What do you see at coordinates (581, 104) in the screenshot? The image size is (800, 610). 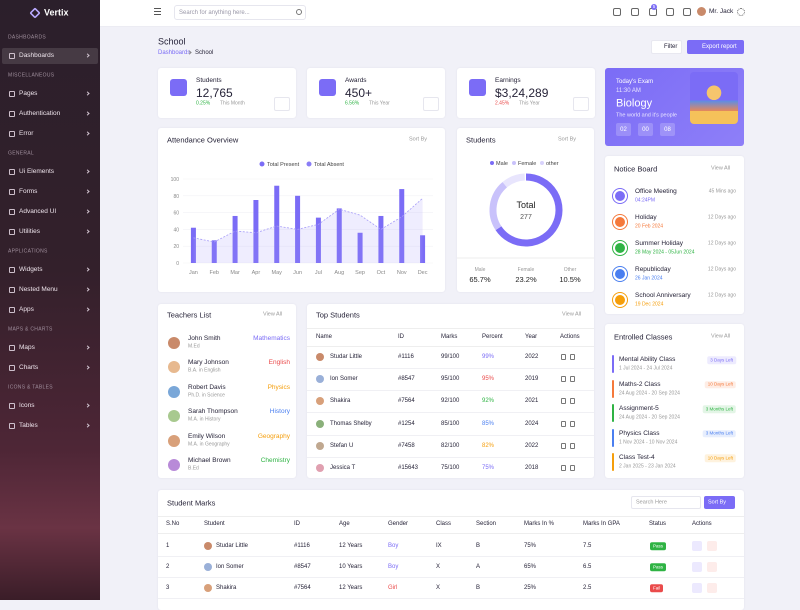 I see `stat-watermark` at bounding box center [581, 104].